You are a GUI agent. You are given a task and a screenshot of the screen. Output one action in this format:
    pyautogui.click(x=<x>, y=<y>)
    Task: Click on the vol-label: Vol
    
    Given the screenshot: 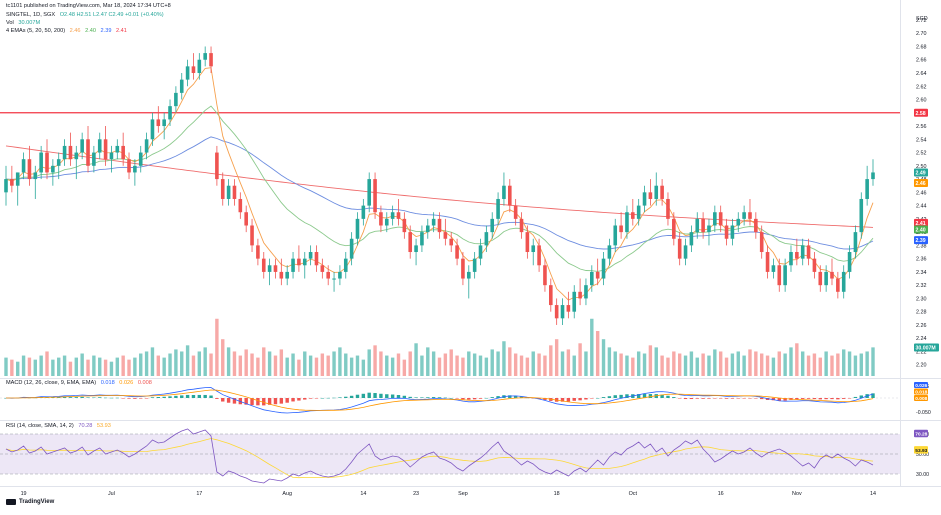 What is the action you would take?
    pyautogui.click(x=10, y=23)
    